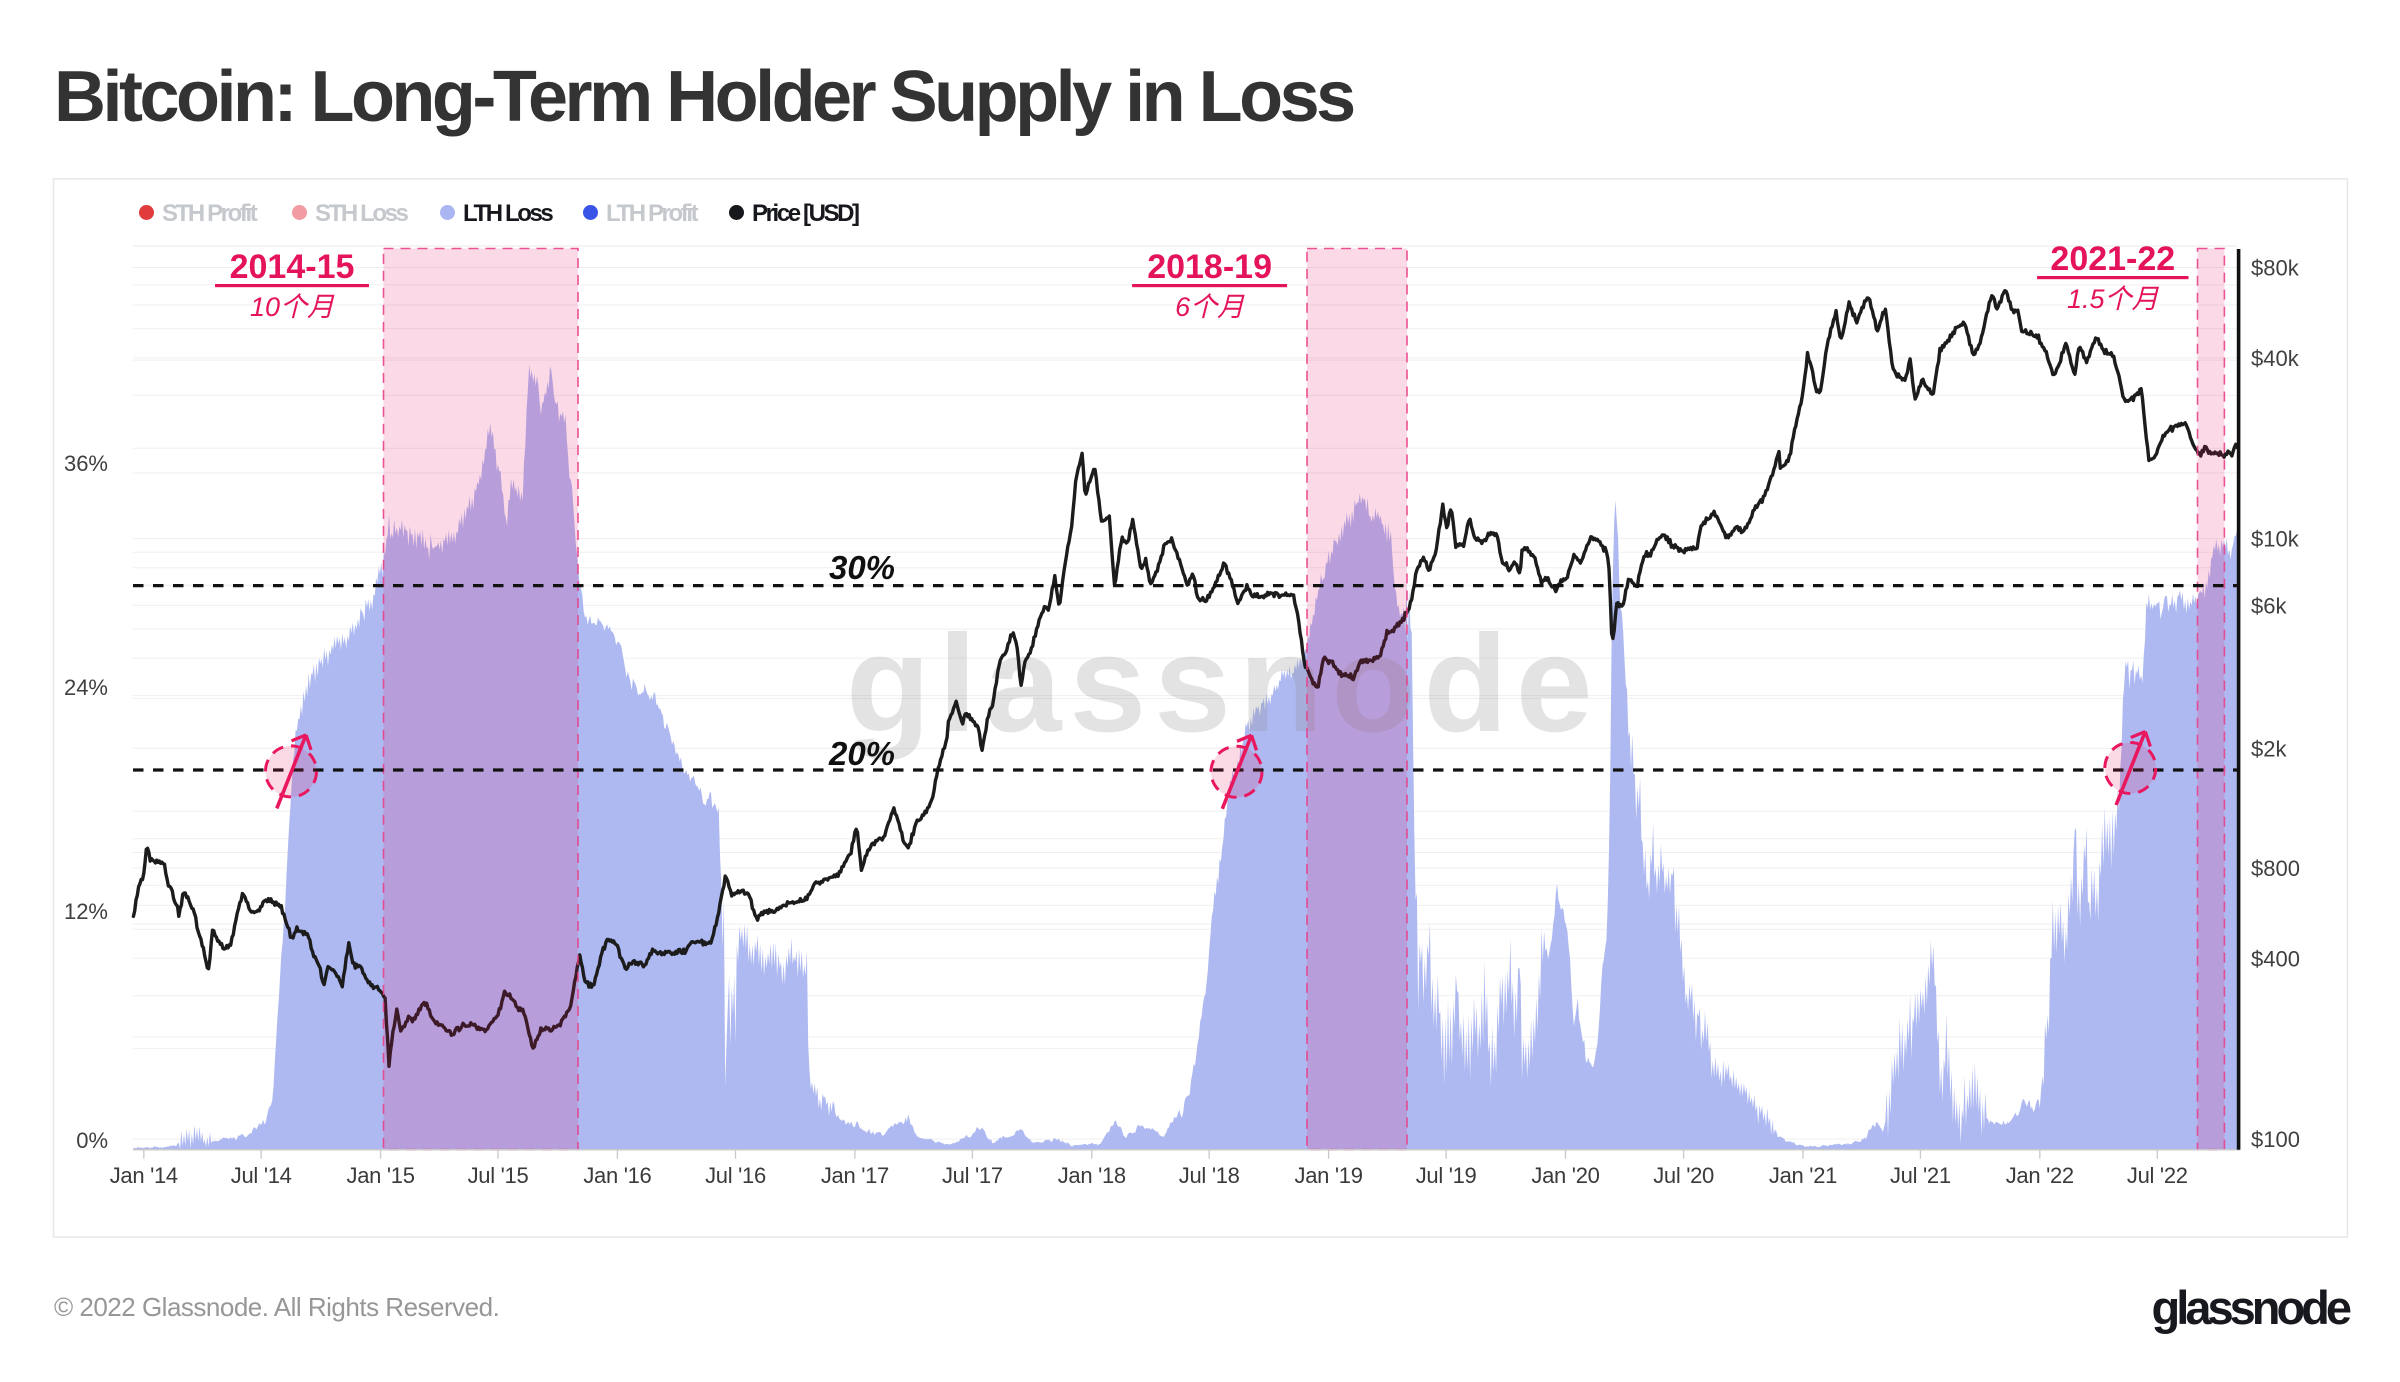  What do you see at coordinates (362, 213) in the screenshot?
I see `svg-text: STH Loss` at bounding box center [362, 213].